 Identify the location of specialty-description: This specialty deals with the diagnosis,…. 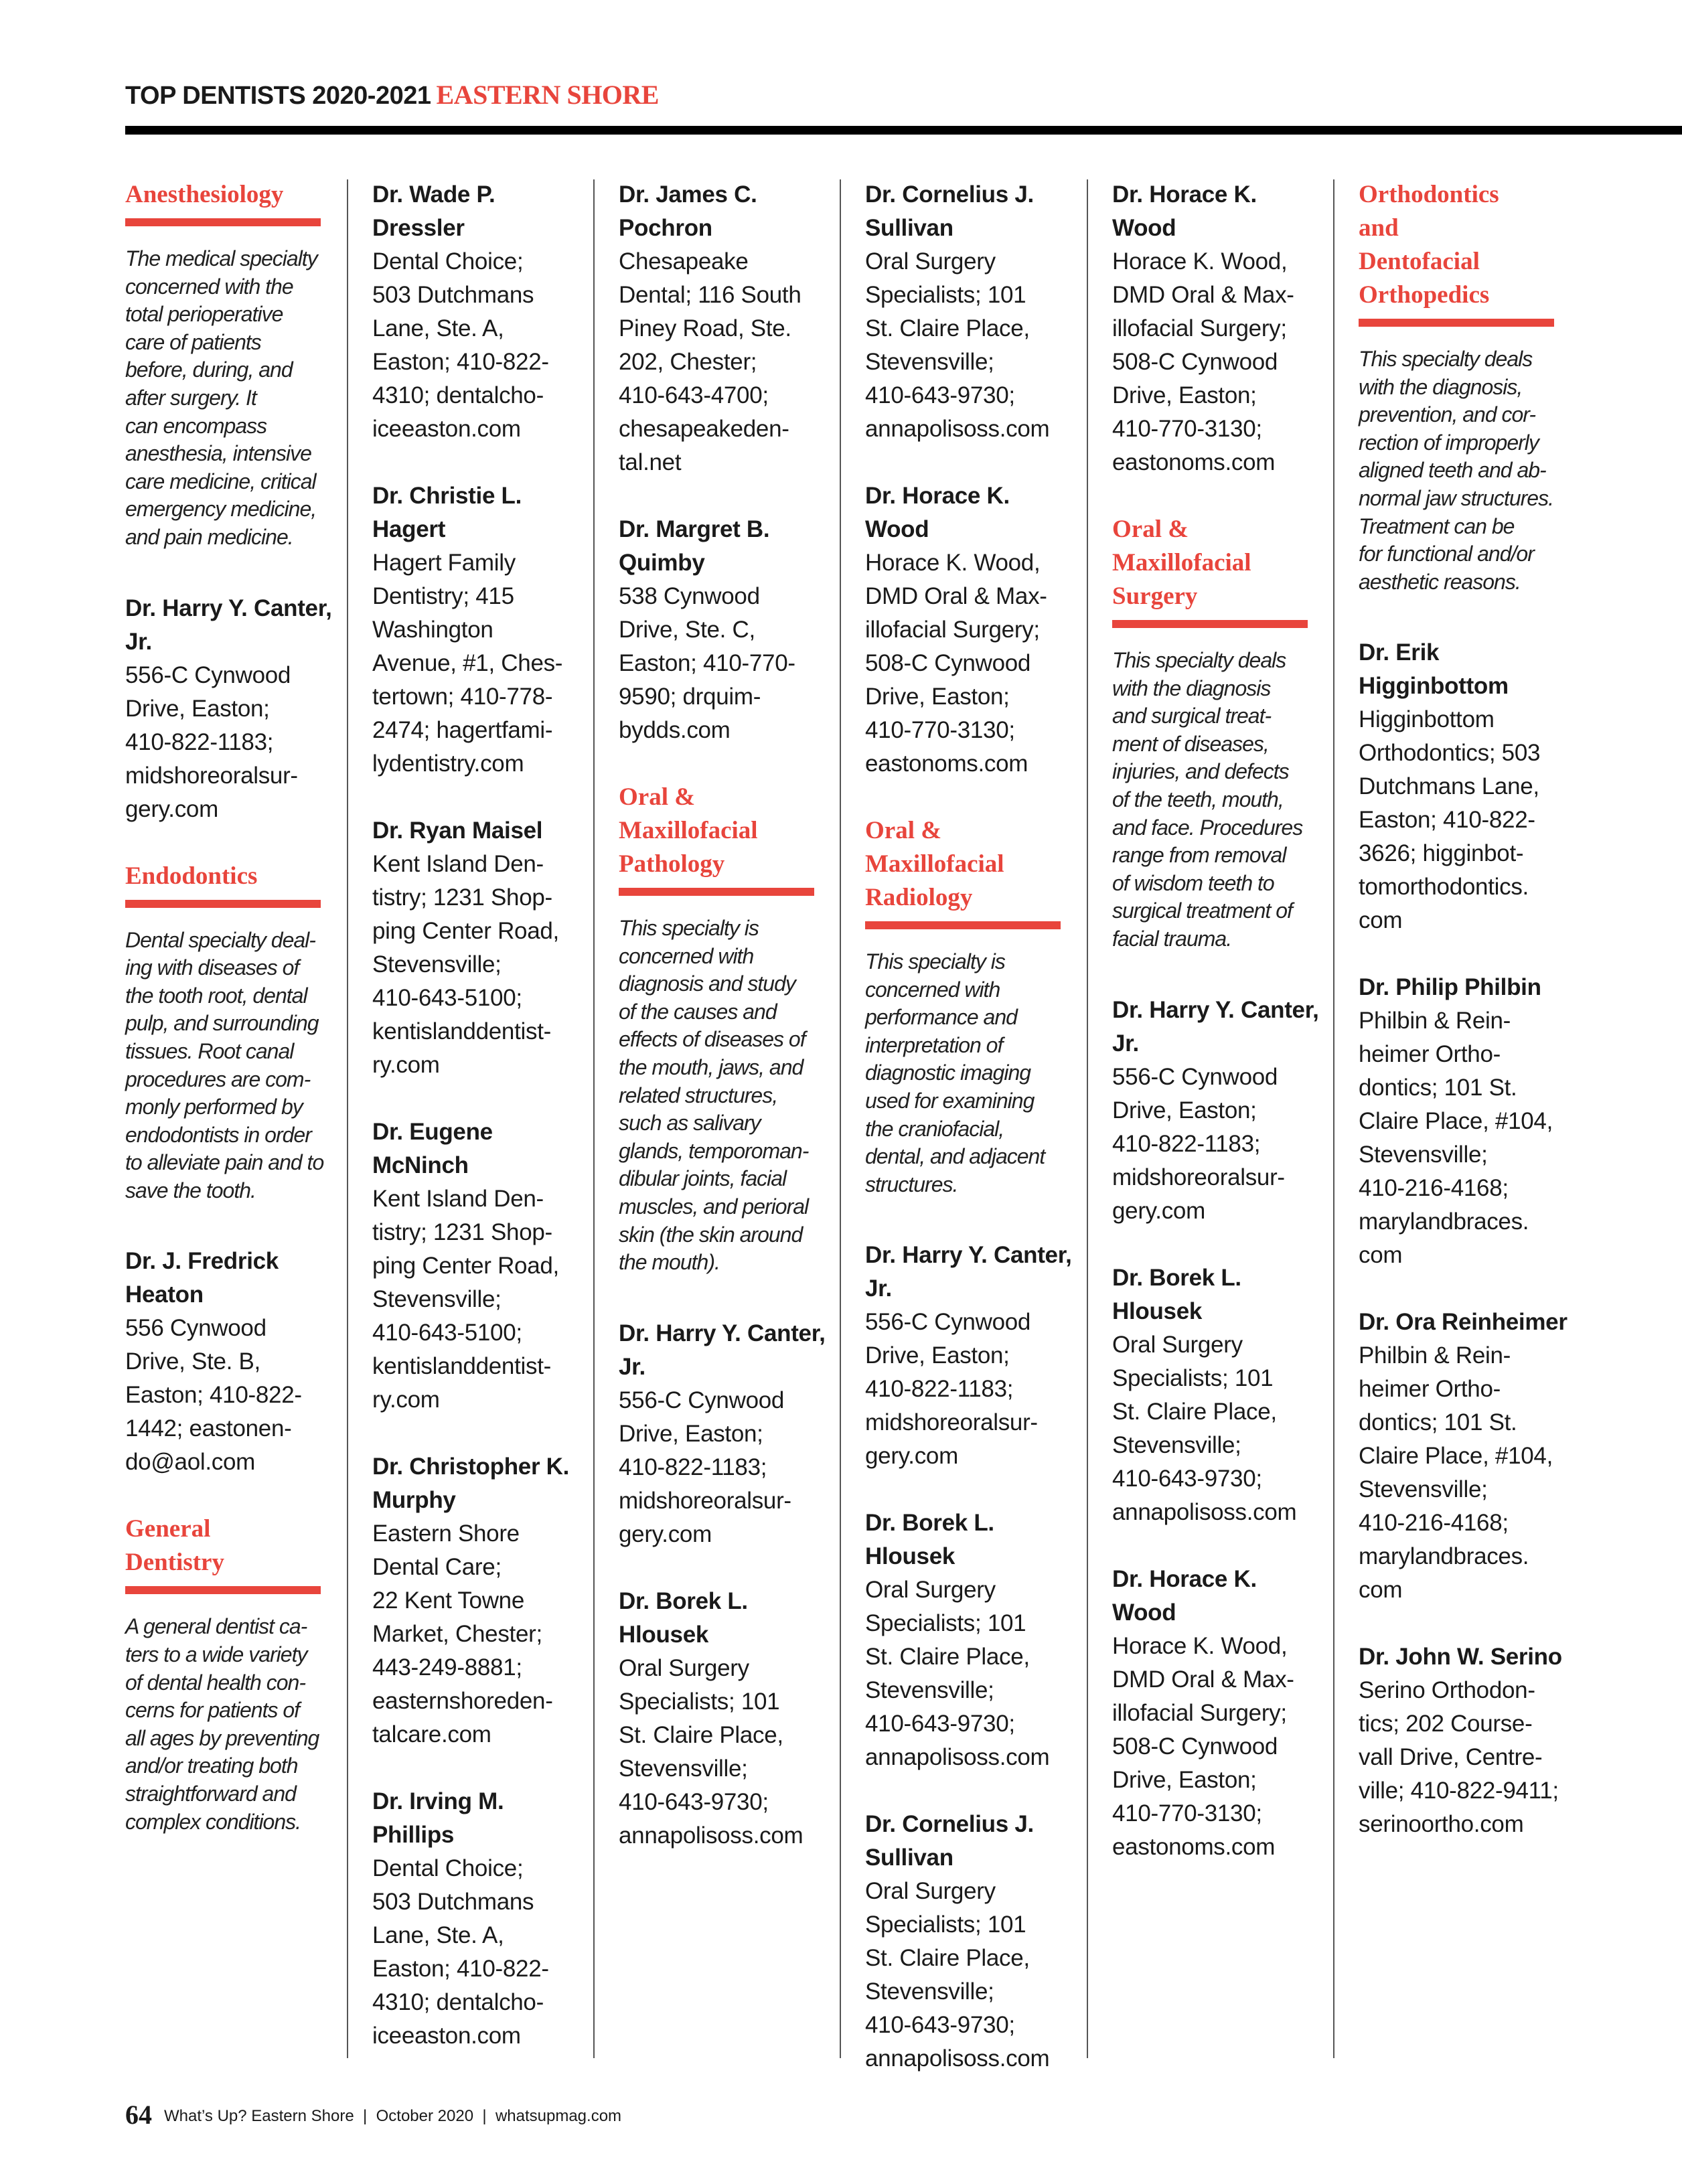
(1456, 470).